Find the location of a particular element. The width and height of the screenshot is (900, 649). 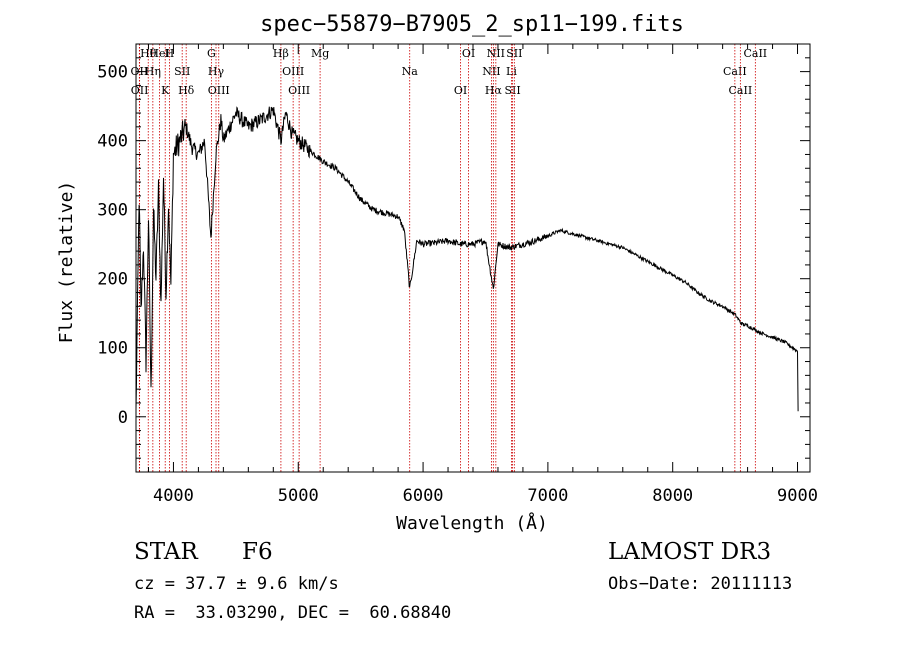

chart-title: spec−55879−B7905_2_sp11−199.fits is located at coordinates (472, 24).